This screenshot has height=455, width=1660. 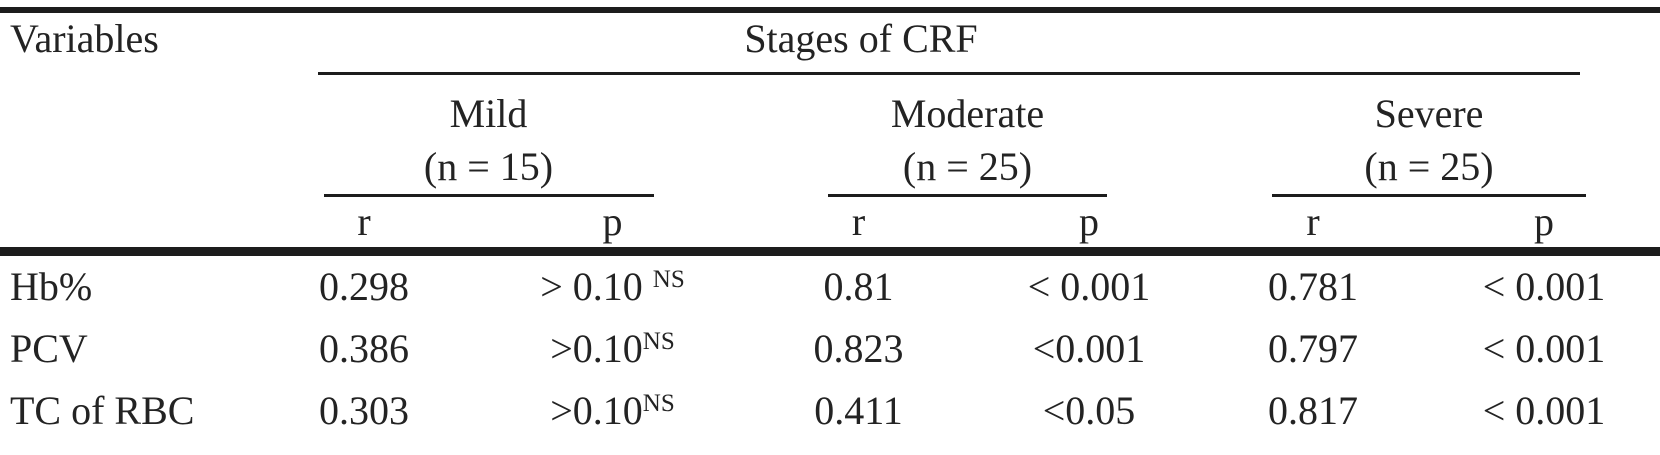 I want to click on col-label-r-severe: r, so click(x=1313, y=221).